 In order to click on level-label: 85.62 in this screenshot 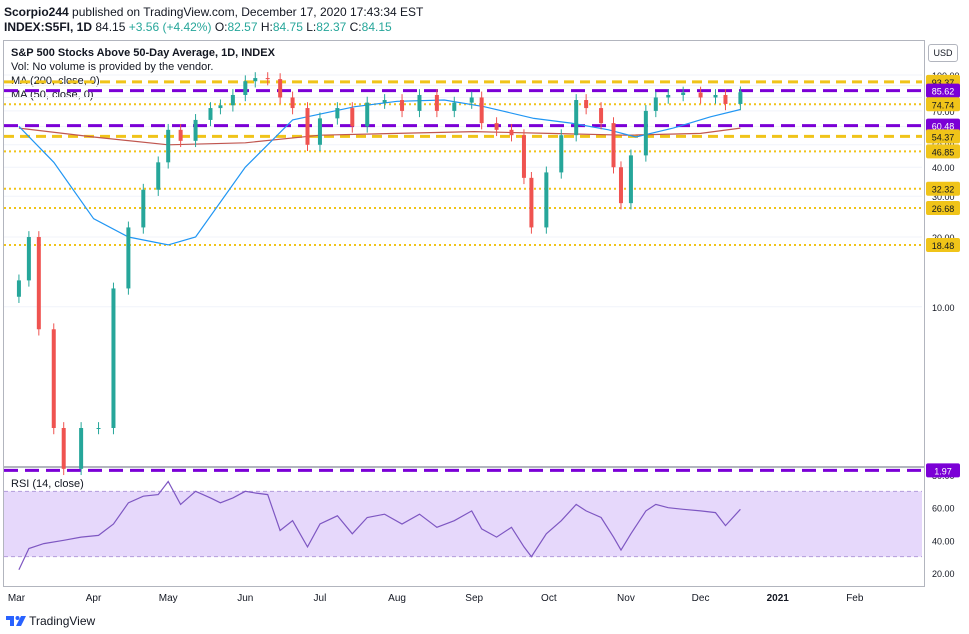, I will do `click(943, 92)`.